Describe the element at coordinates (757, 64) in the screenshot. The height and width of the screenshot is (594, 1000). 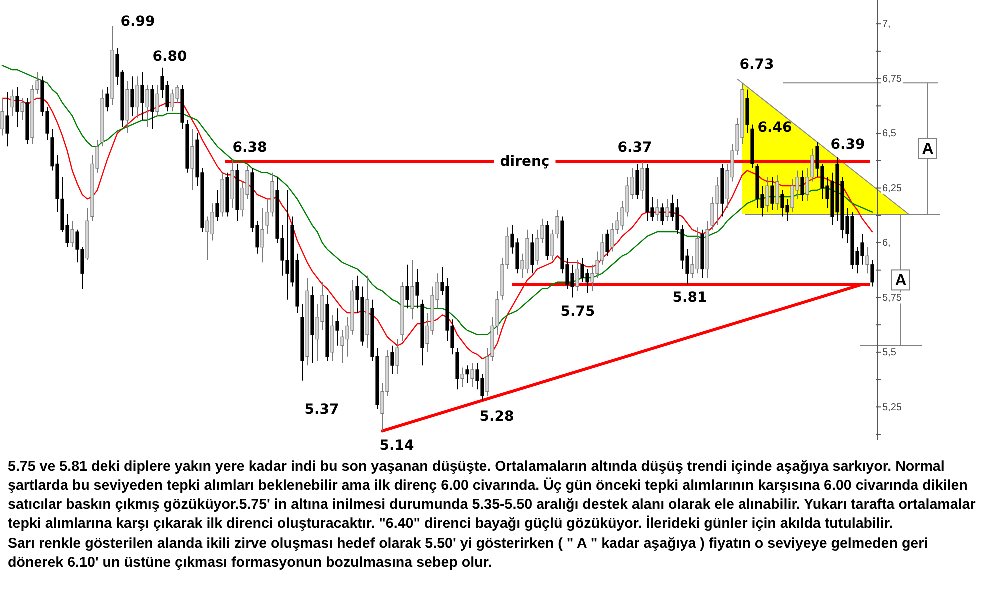
I see `annotation: 6.73` at that location.